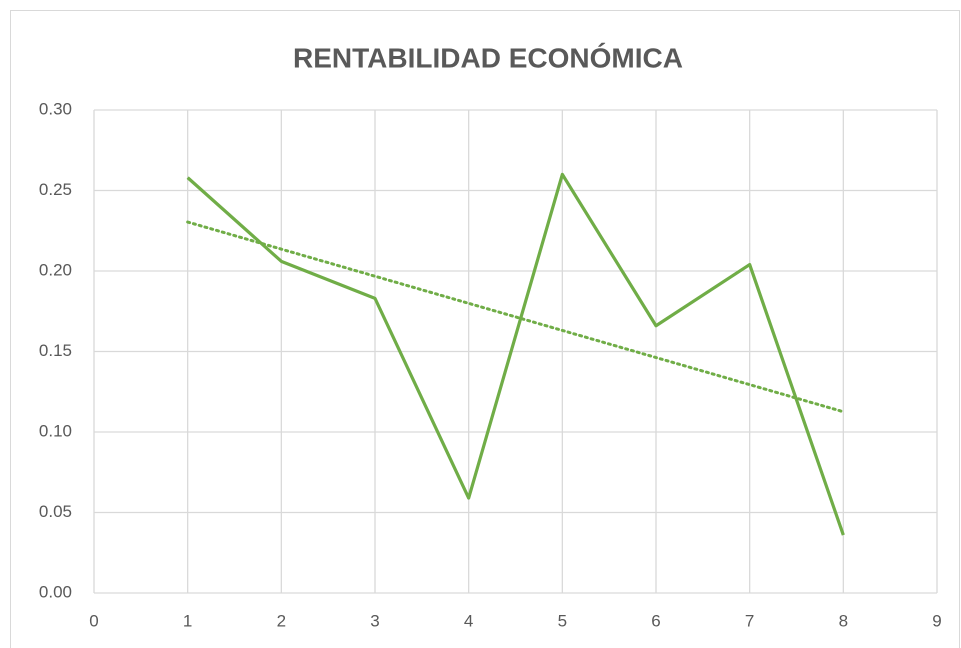 The image size is (961, 648). Describe the element at coordinates (55, 189) in the screenshot. I see `y-tick-label: 0.25` at that location.